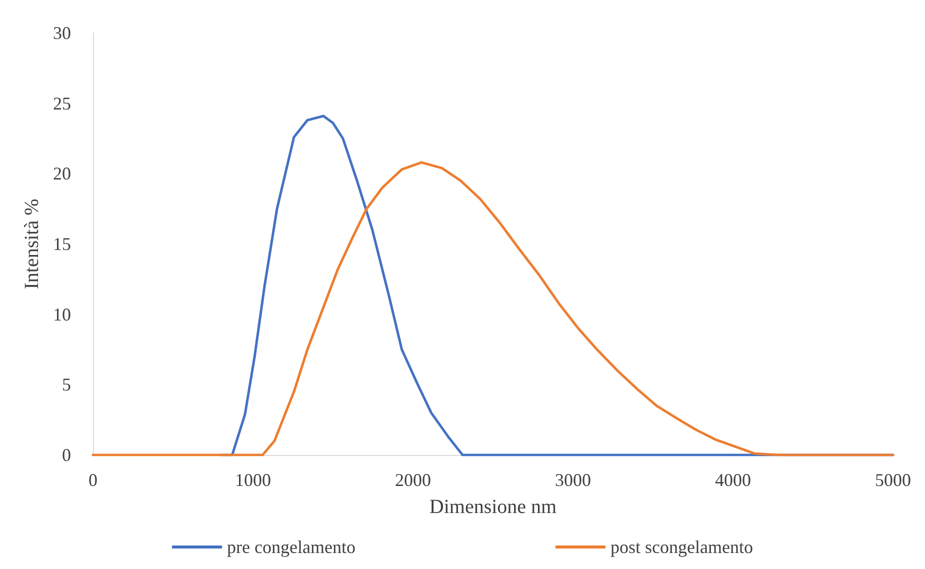  Describe the element at coordinates (62, 33) in the screenshot. I see `y-tick-label: 30` at that location.